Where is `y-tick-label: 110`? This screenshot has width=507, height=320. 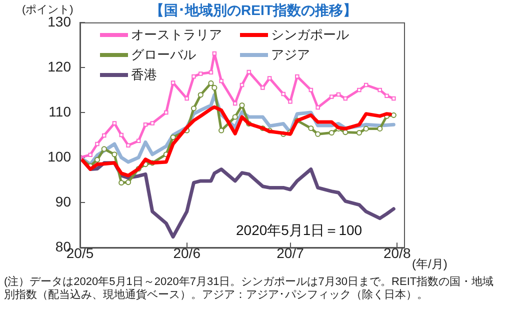
y-tick-label: 110 is located at coordinates (60, 111).